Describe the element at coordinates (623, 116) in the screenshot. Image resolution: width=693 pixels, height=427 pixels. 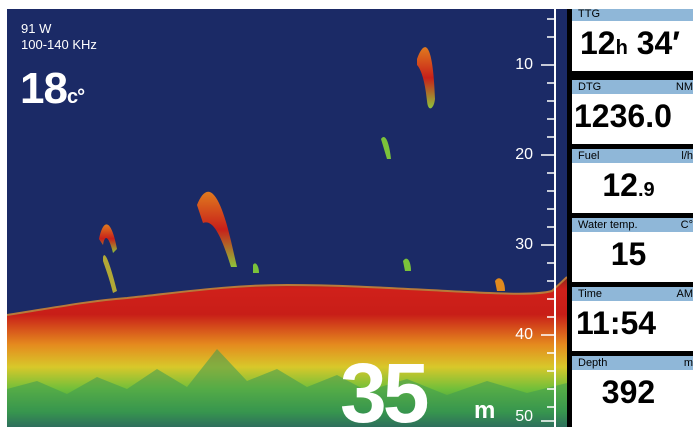
I see `card-value-main: 1236.0` at that location.